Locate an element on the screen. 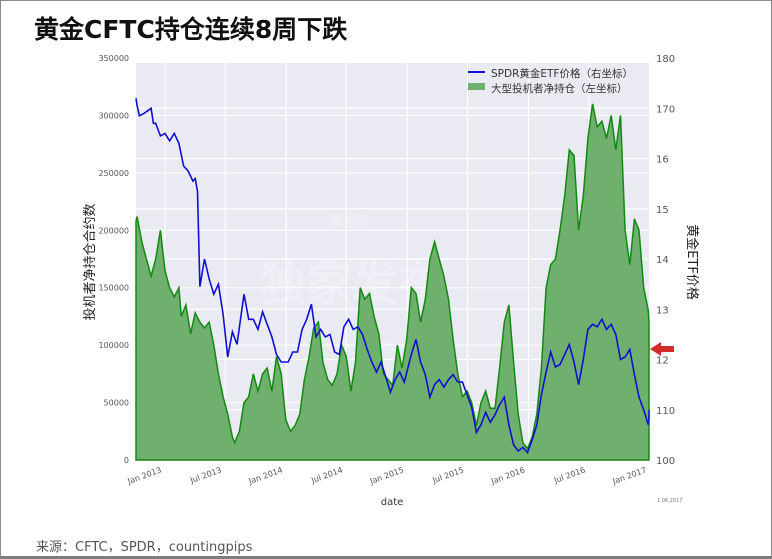 This screenshot has height=559, width=772. svg-text: 200000 is located at coordinates (113, 230).